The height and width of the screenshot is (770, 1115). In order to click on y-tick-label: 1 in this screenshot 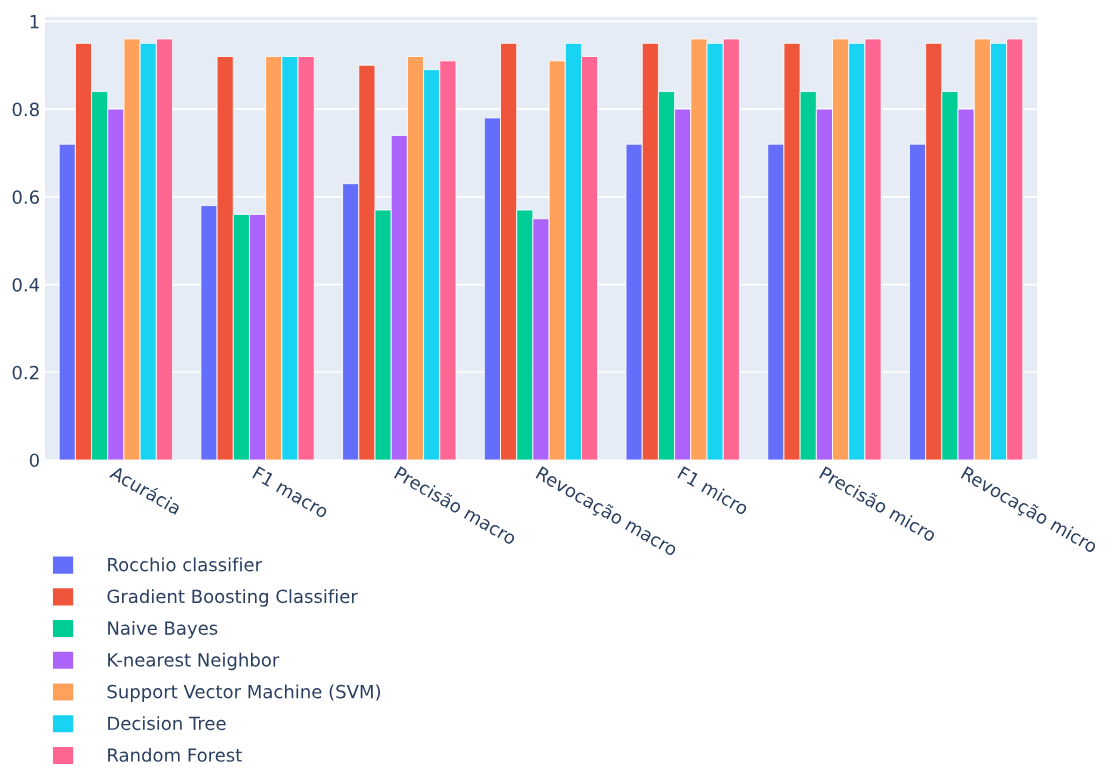, I will do `click(34, 22)`.